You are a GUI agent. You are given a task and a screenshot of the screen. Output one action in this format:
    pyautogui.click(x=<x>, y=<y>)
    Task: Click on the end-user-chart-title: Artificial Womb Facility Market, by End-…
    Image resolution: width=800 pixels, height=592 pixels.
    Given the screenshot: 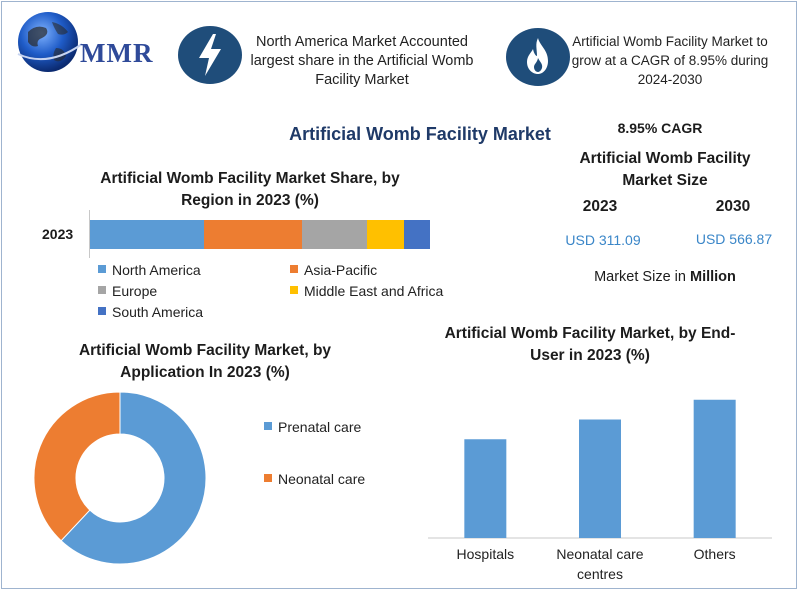 What is the action you would take?
    pyautogui.click(x=590, y=344)
    